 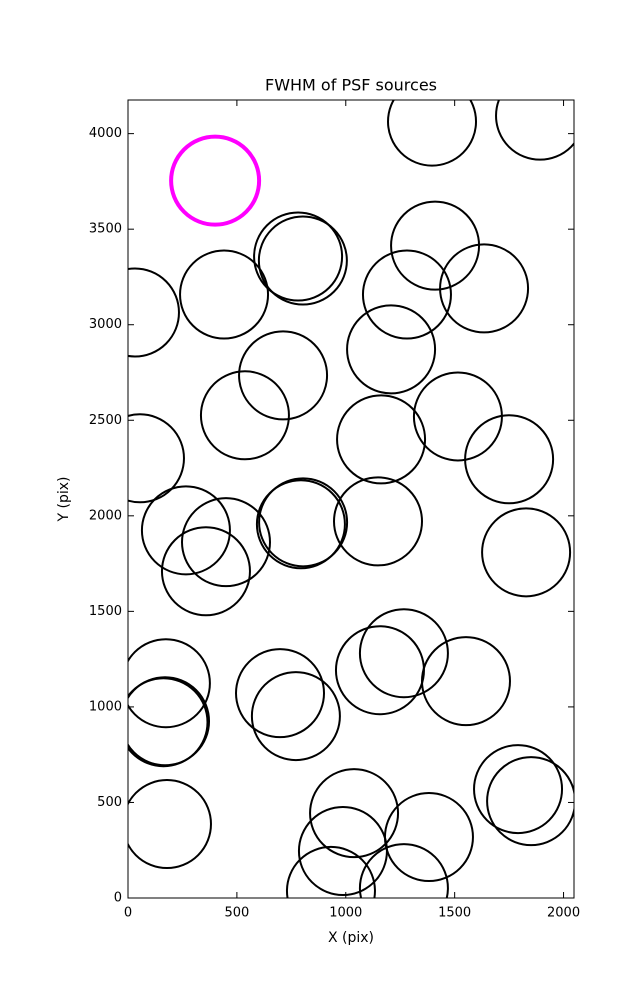 What do you see at coordinates (236, 913) in the screenshot?
I see `x-tick-label: 500` at bounding box center [236, 913].